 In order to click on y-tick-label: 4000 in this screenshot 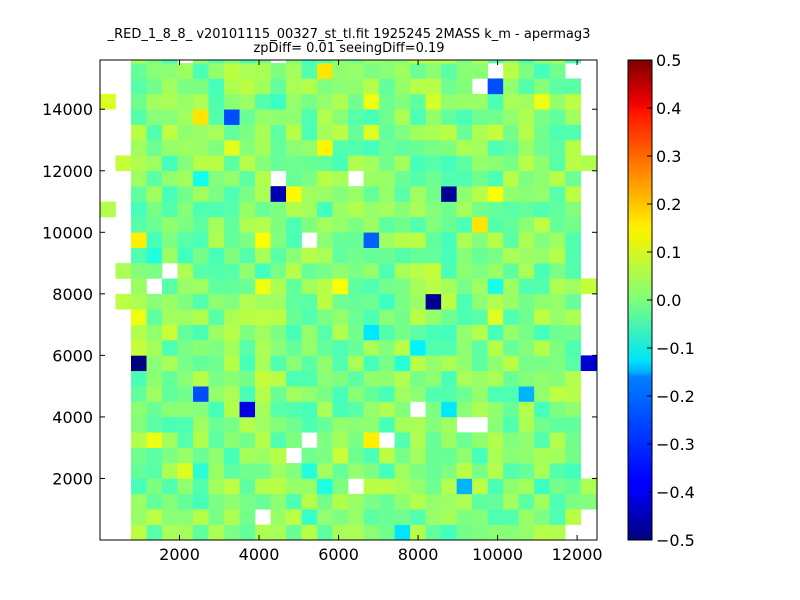, I will do `click(72, 417)`.